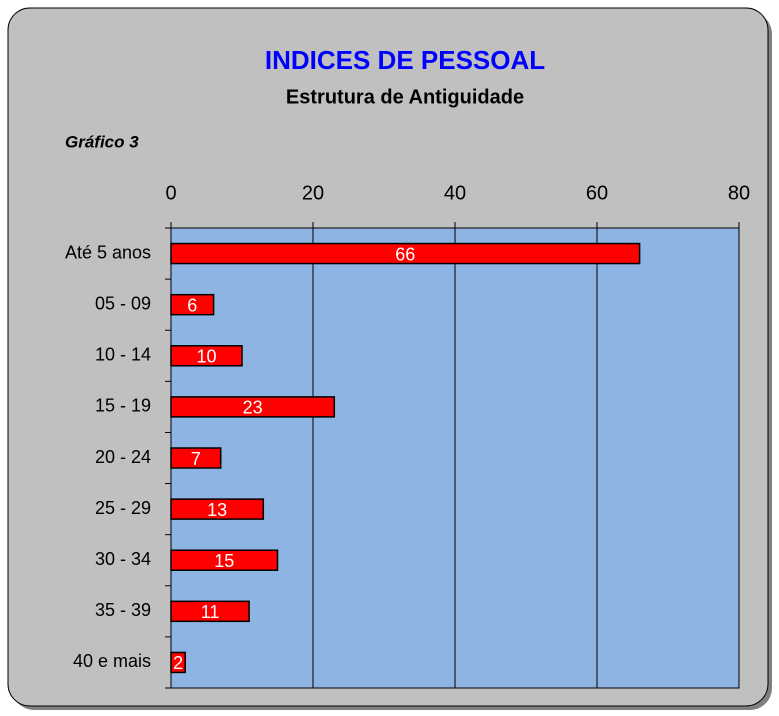 Image resolution: width=779 pixels, height=716 pixels. I want to click on y-tick-label: 10 - 14, so click(123, 355).